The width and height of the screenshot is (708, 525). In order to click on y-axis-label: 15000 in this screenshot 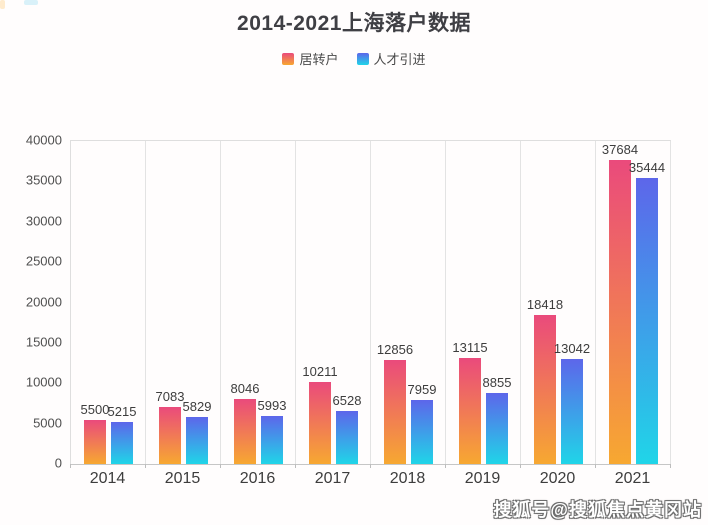, I will do `click(43, 342)`.